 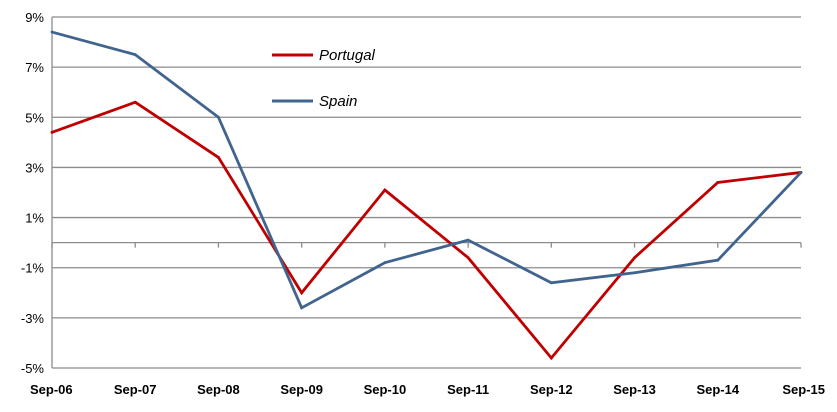 I want to click on x-tick-label: Sep-09, so click(x=301, y=389).